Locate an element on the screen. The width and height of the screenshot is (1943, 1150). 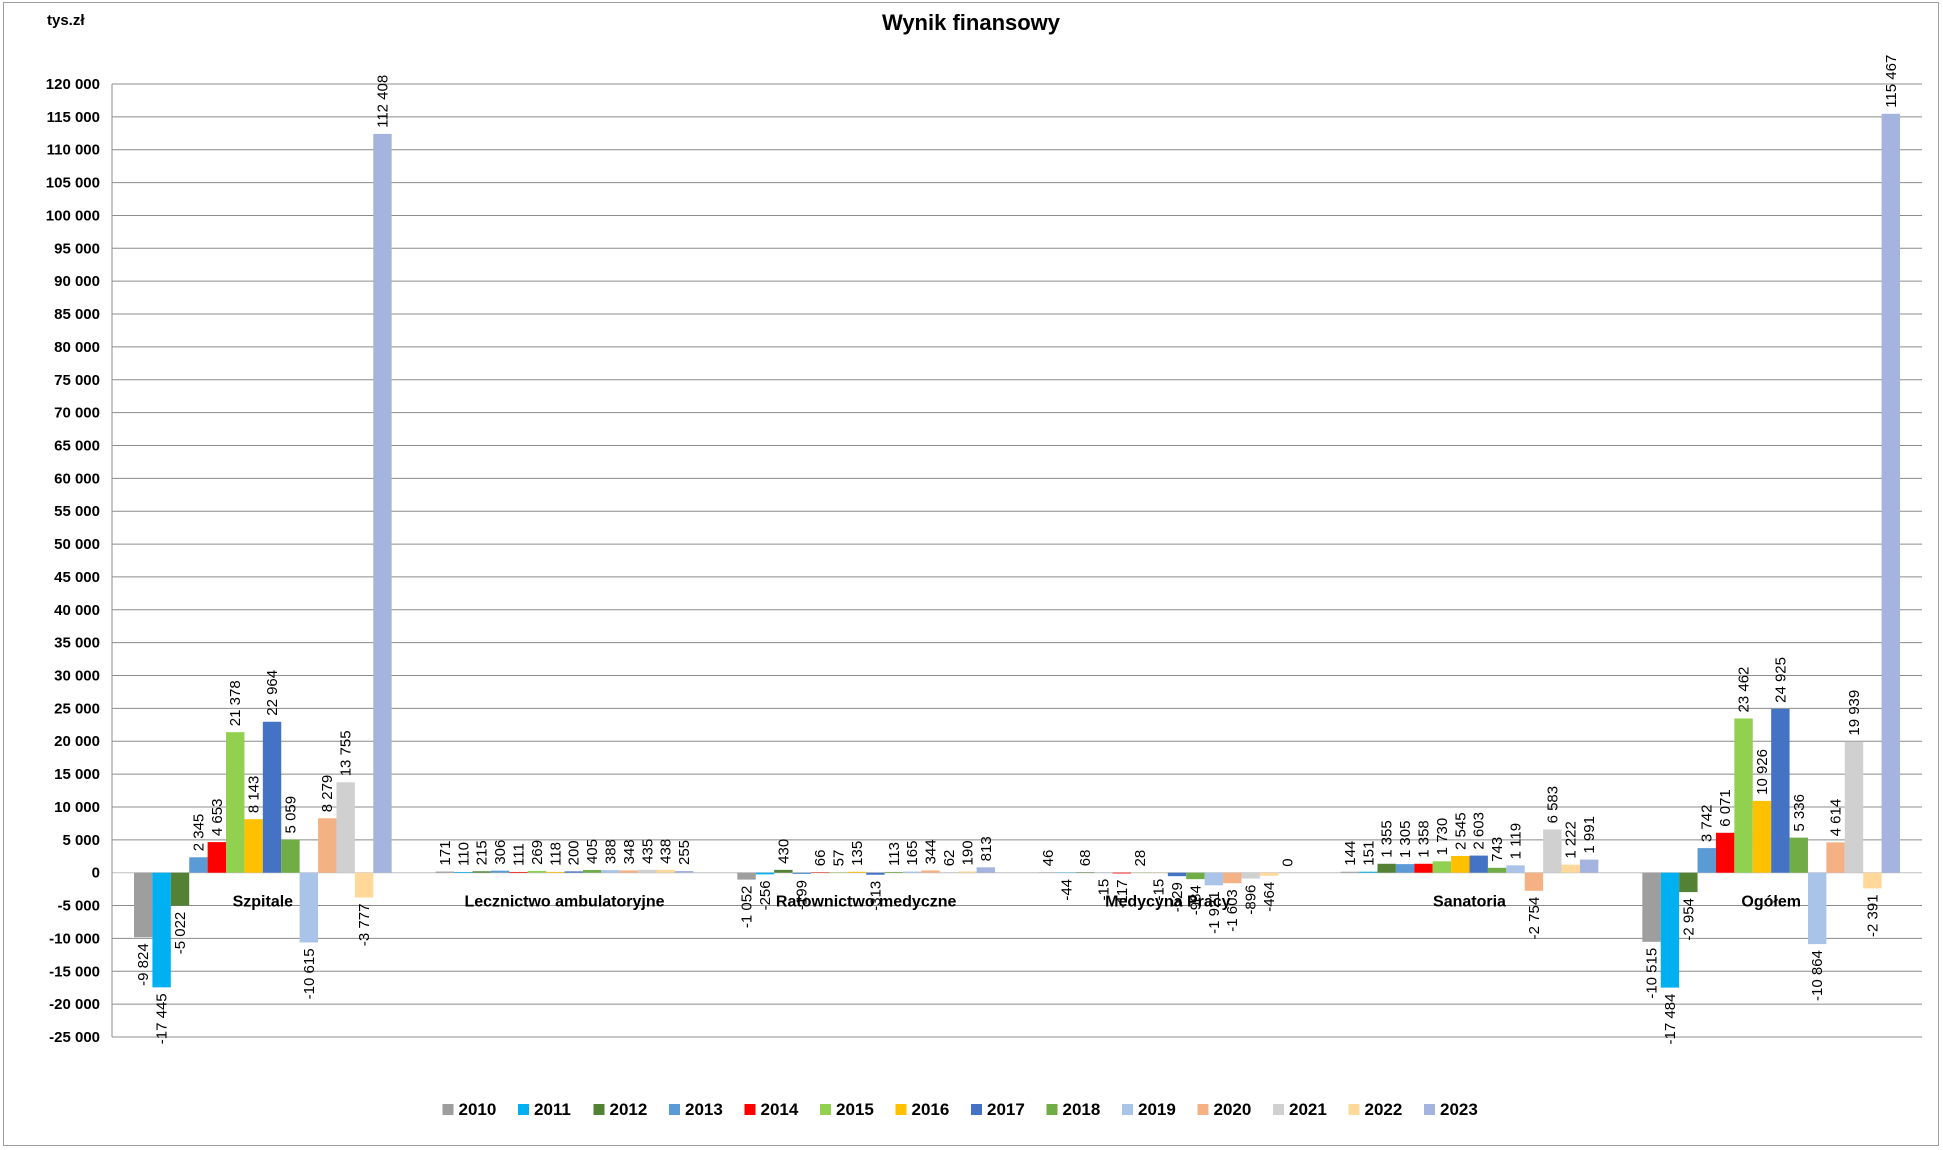
data-label: 171 is located at coordinates (445, 853).